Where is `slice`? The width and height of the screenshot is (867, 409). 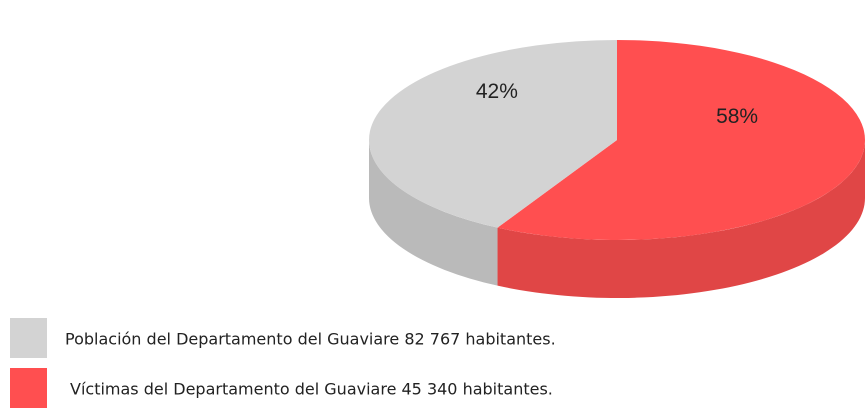 slice is located at coordinates (493, 134).